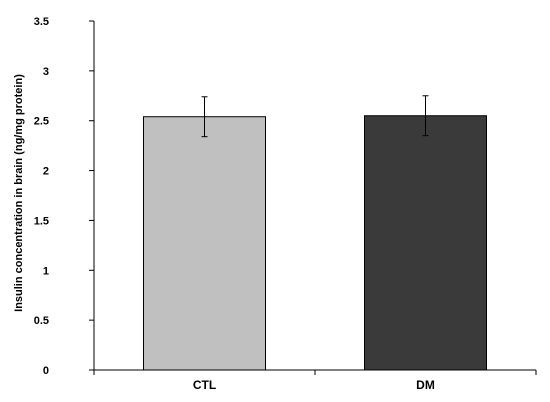  I want to click on y-tick-label: 2, so click(46, 172).